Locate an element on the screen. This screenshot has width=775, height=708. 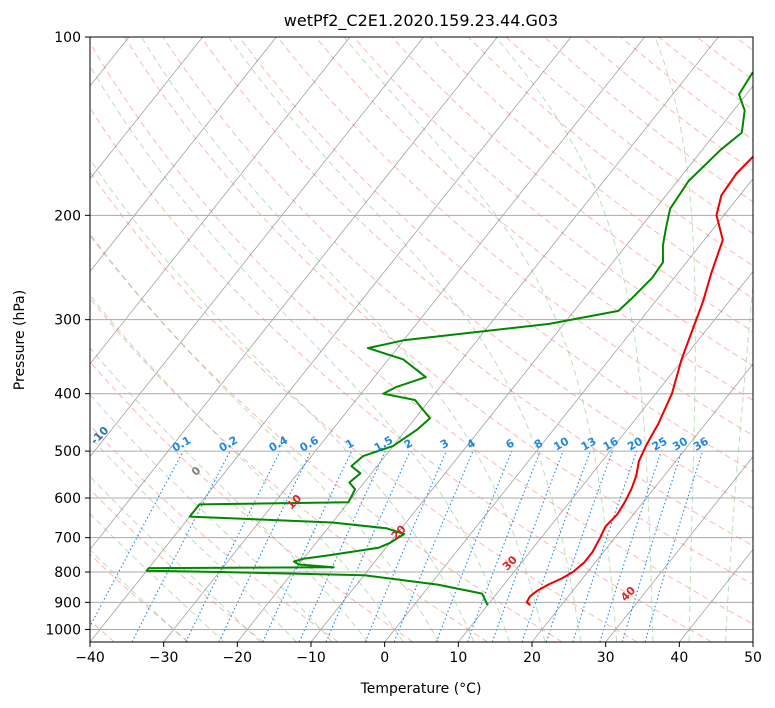
x-tick-label: 30 is located at coordinates (606, 658).